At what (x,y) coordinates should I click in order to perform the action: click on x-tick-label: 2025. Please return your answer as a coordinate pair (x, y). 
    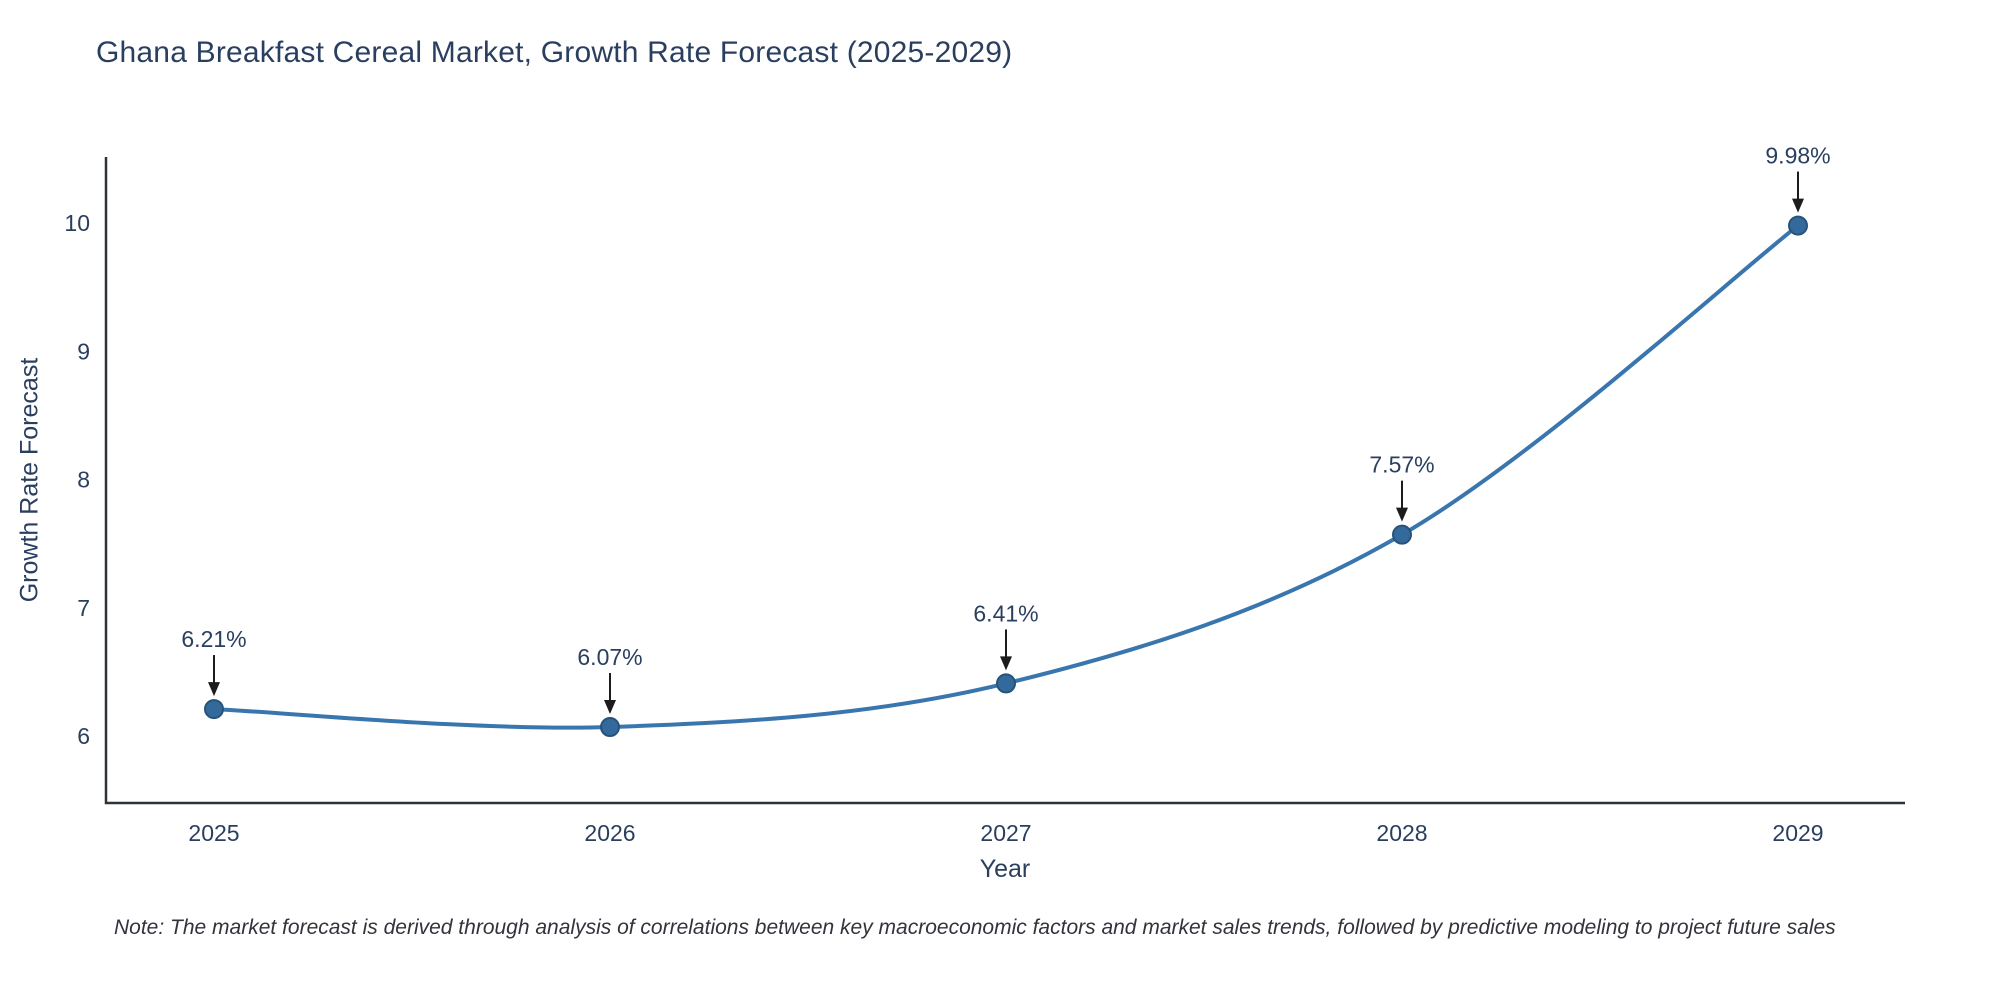
    Looking at the image, I should click on (213, 833).